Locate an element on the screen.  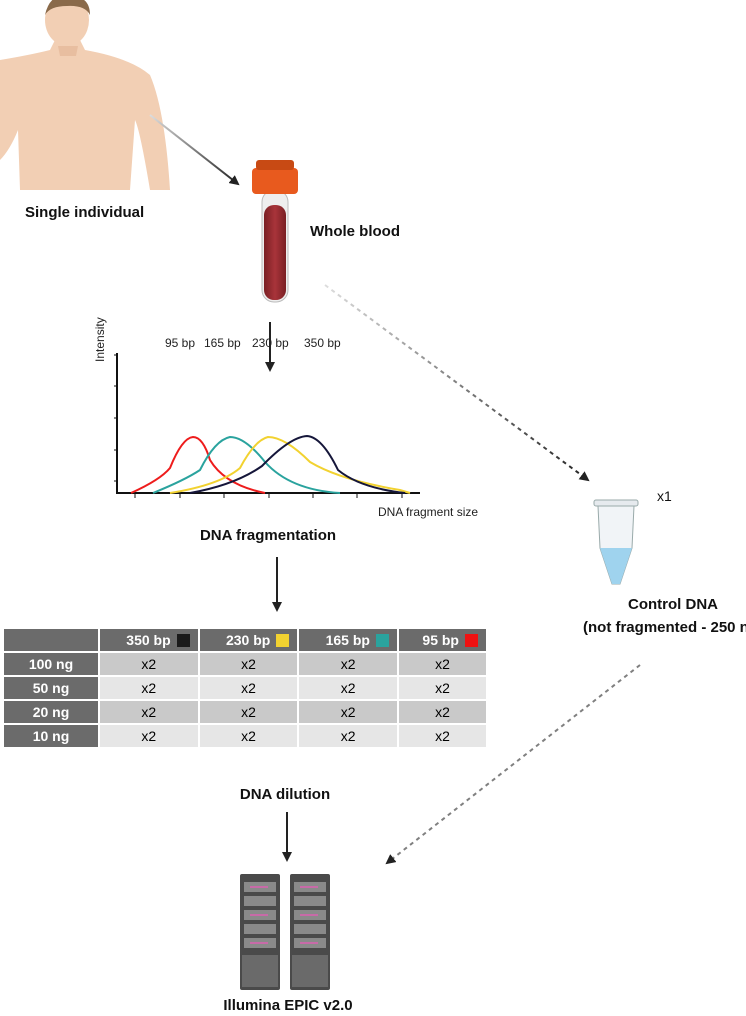
series-label-350bp: 350 bp is located at coordinates (322, 343).